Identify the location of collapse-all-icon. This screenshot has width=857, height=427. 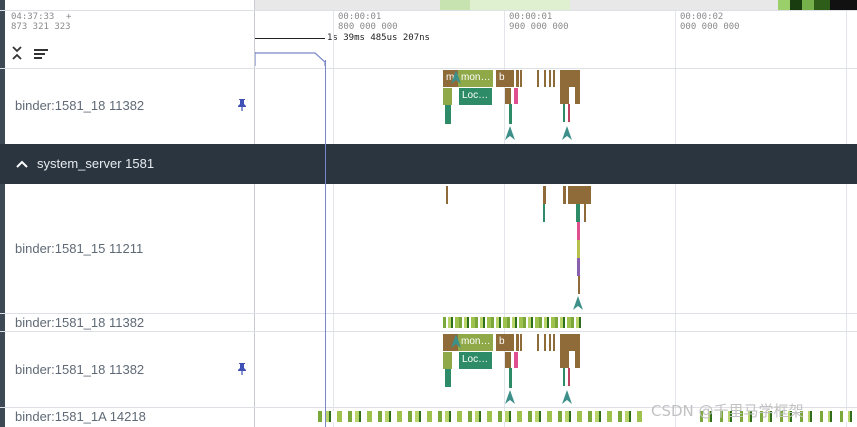
(17, 53).